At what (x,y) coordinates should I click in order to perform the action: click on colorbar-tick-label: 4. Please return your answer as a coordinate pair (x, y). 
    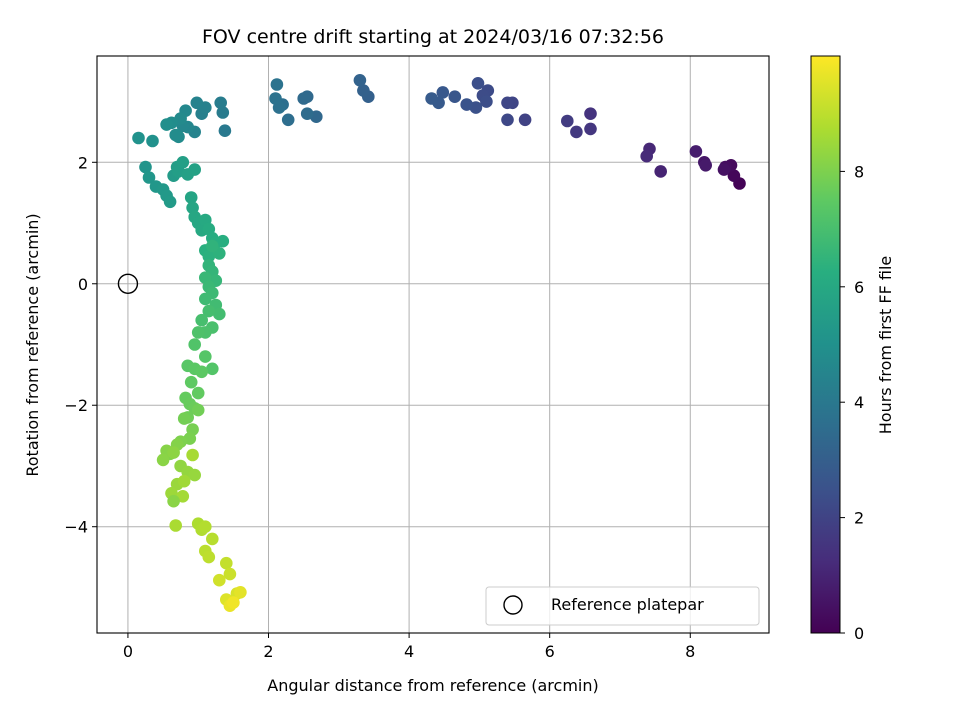
    Looking at the image, I should click on (859, 402).